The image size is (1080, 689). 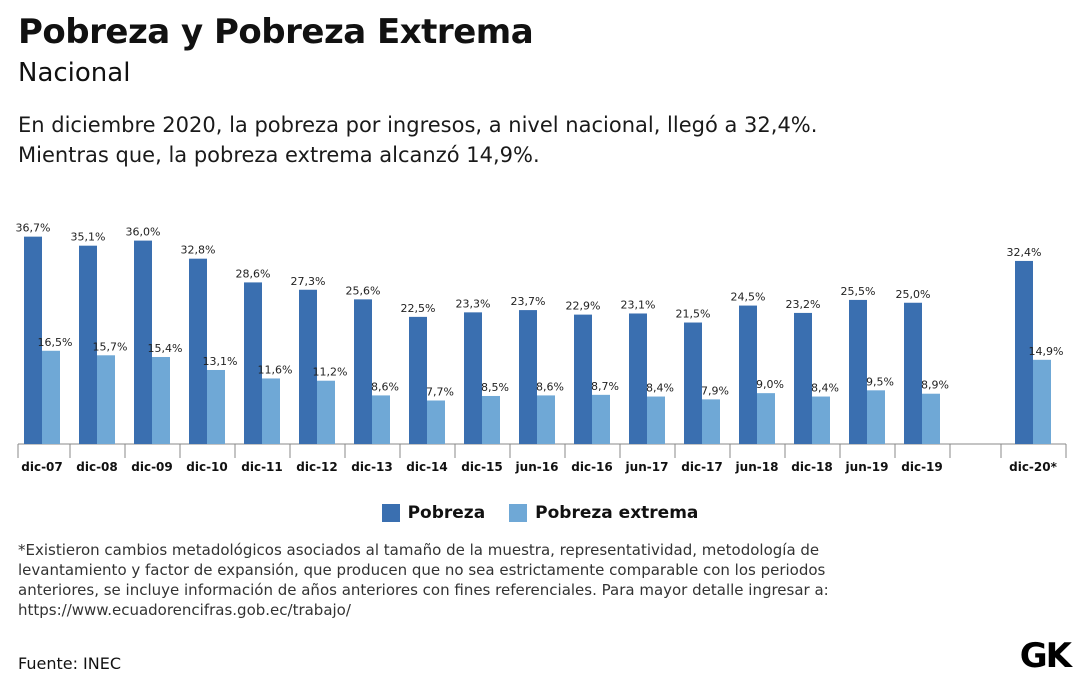 What do you see at coordinates (207, 467) in the screenshot?
I see `x-tick-label: dic-10` at bounding box center [207, 467].